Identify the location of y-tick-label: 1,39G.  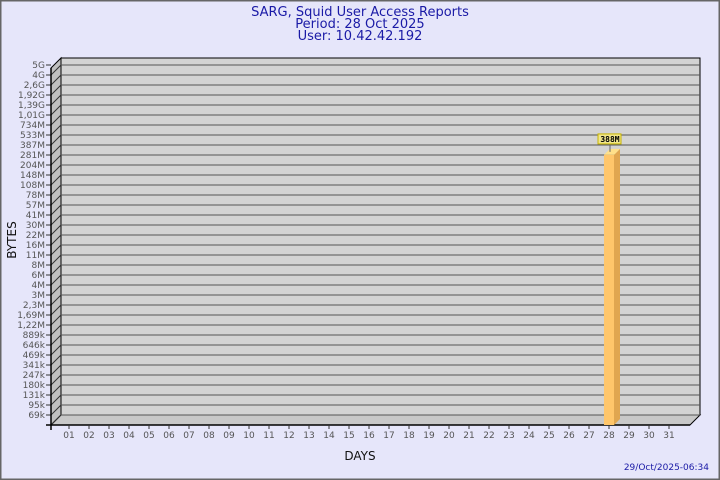
(31, 106).